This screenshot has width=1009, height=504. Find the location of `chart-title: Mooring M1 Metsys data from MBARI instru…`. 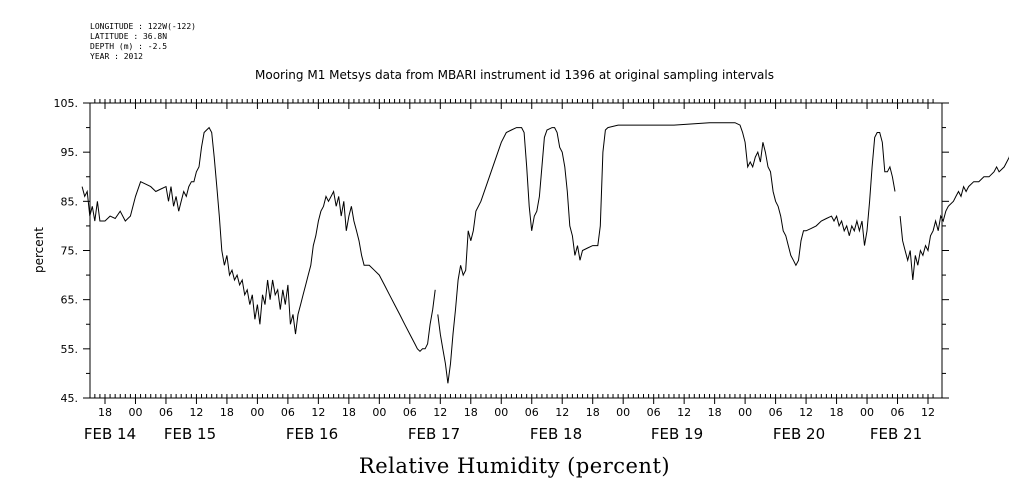

chart-title: Mooring M1 Metsys data from MBARI instru… is located at coordinates (514, 75).